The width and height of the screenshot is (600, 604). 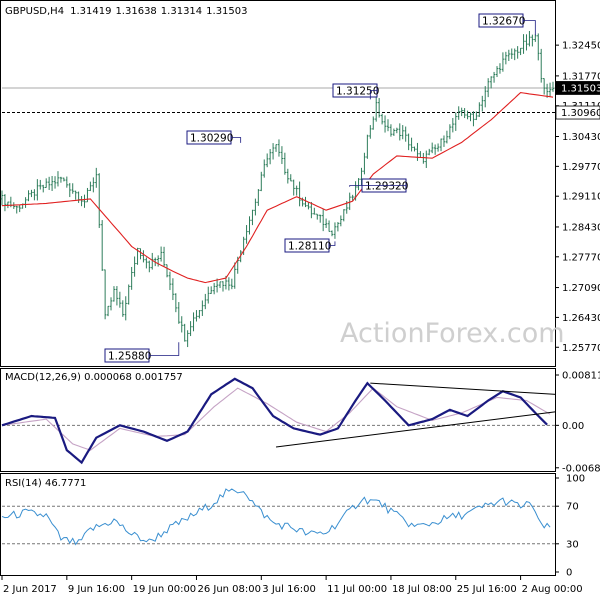 I want to click on price-annotation: 1.29320, so click(x=378, y=185).